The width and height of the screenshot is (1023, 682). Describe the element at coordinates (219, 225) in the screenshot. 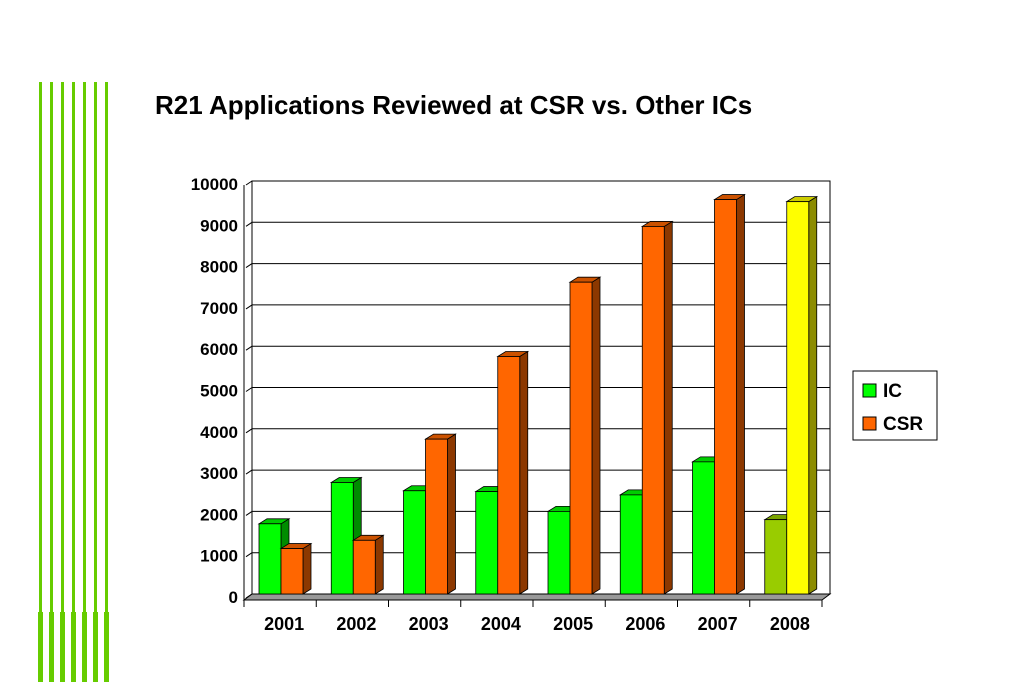

I see `y-tick-label: 9000` at that location.